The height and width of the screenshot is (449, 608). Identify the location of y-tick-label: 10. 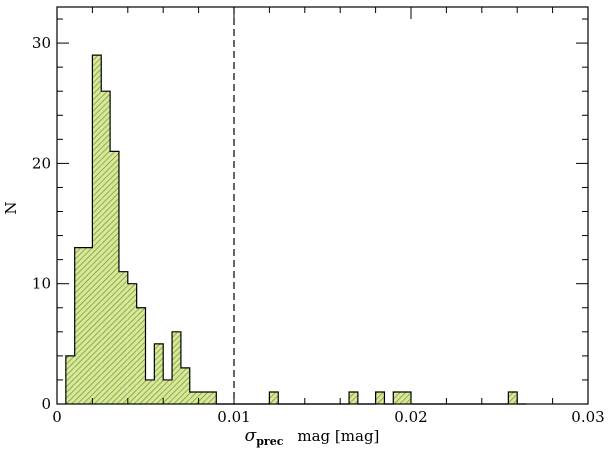
(41, 284).